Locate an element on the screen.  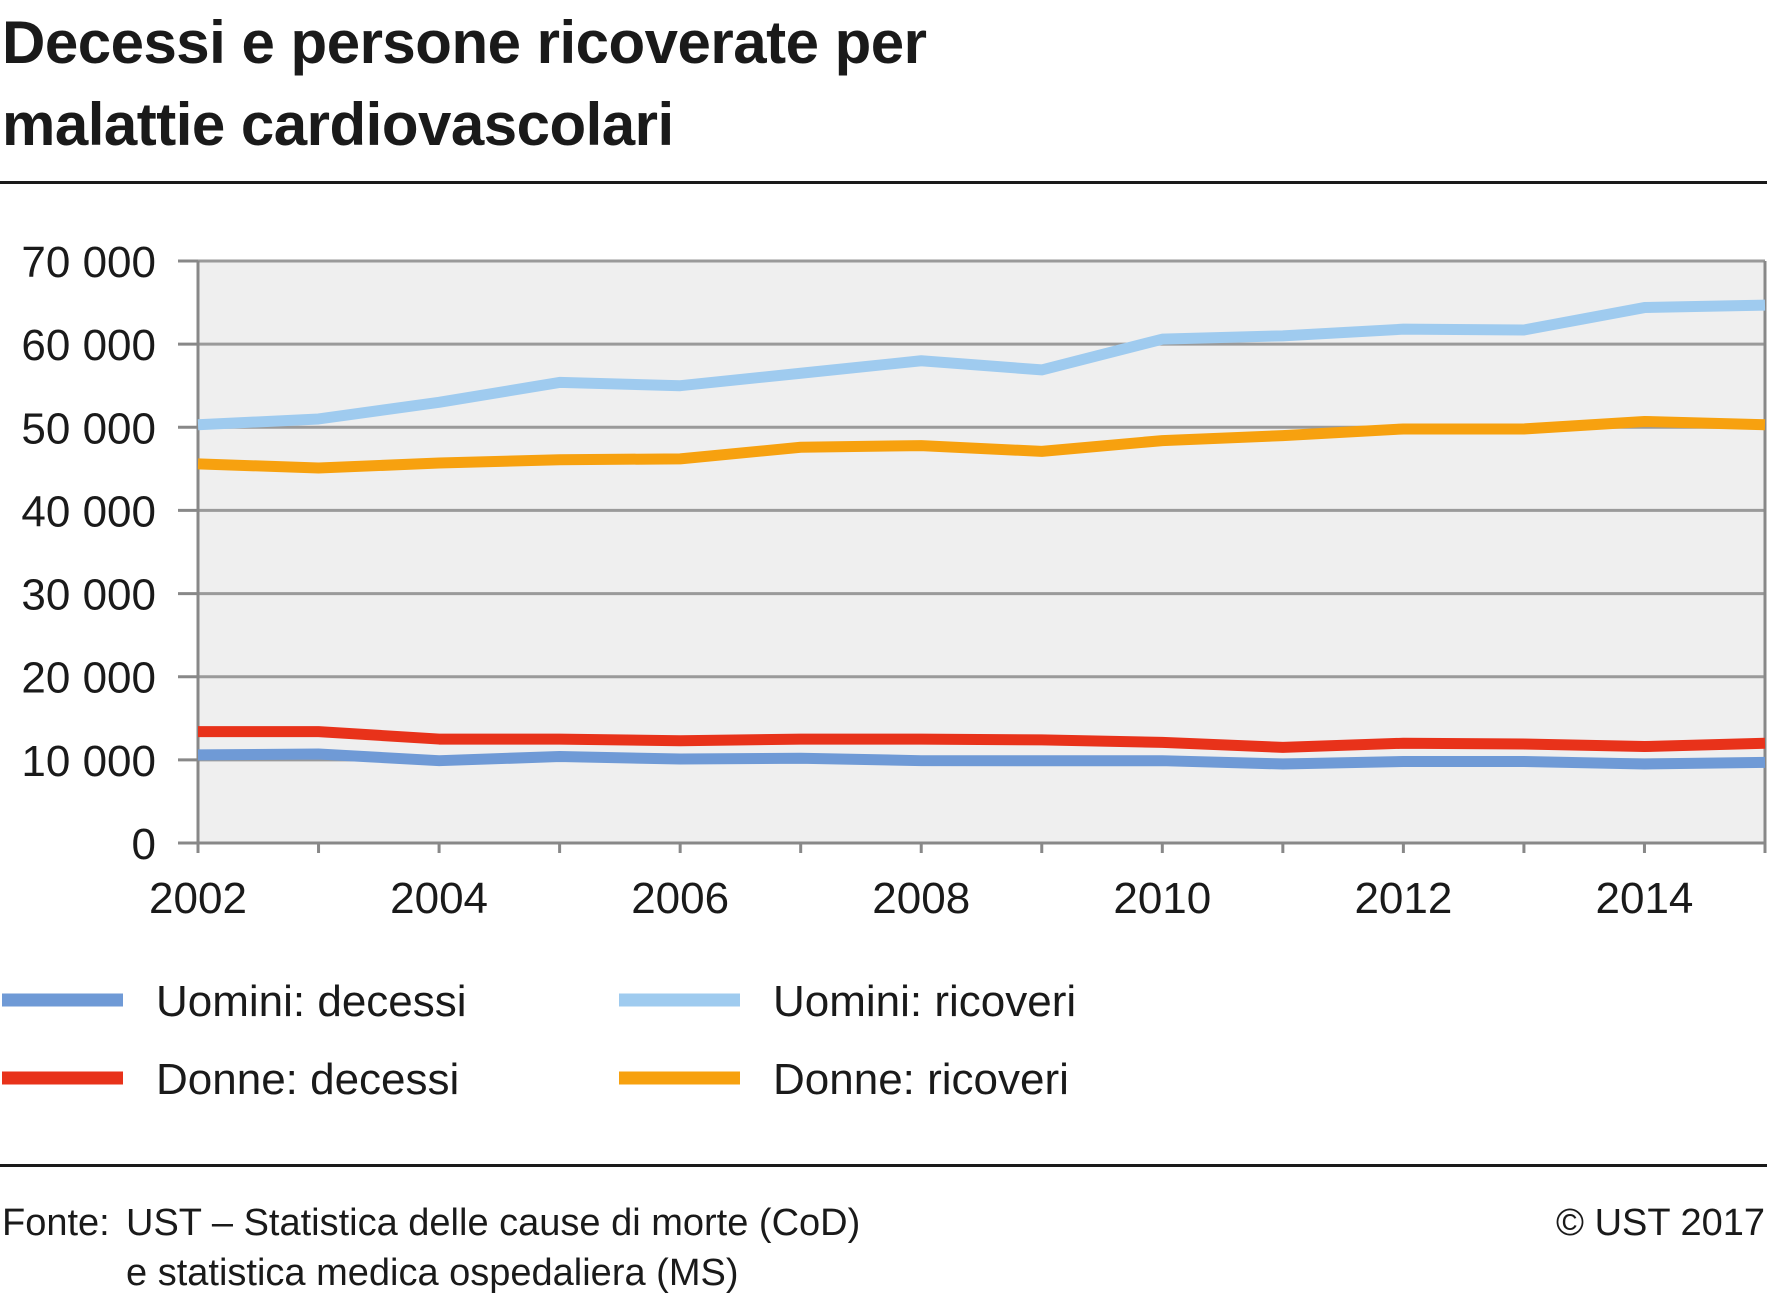
x-tick-label: 2012 is located at coordinates (1403, 898).